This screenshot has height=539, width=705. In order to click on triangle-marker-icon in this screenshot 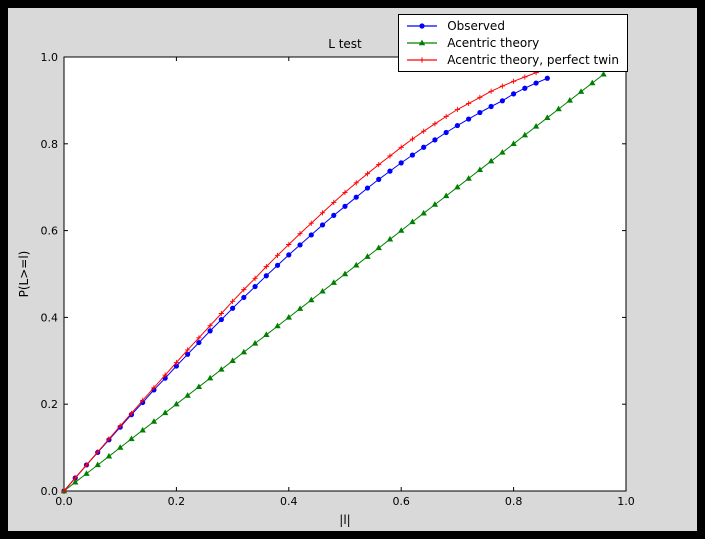, I will do `click(422, 42)`.